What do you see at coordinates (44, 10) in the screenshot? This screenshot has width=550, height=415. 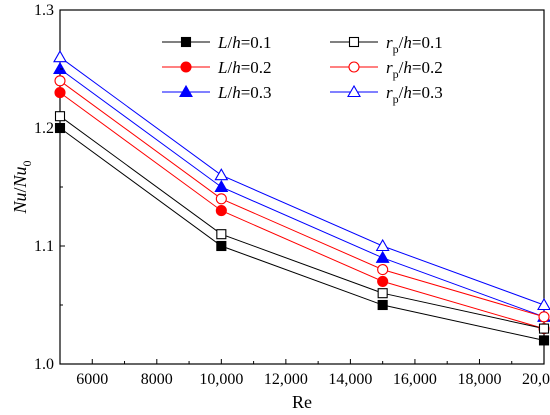 I see `y-tick-label: 1.3` at bounding box center [44, 10].